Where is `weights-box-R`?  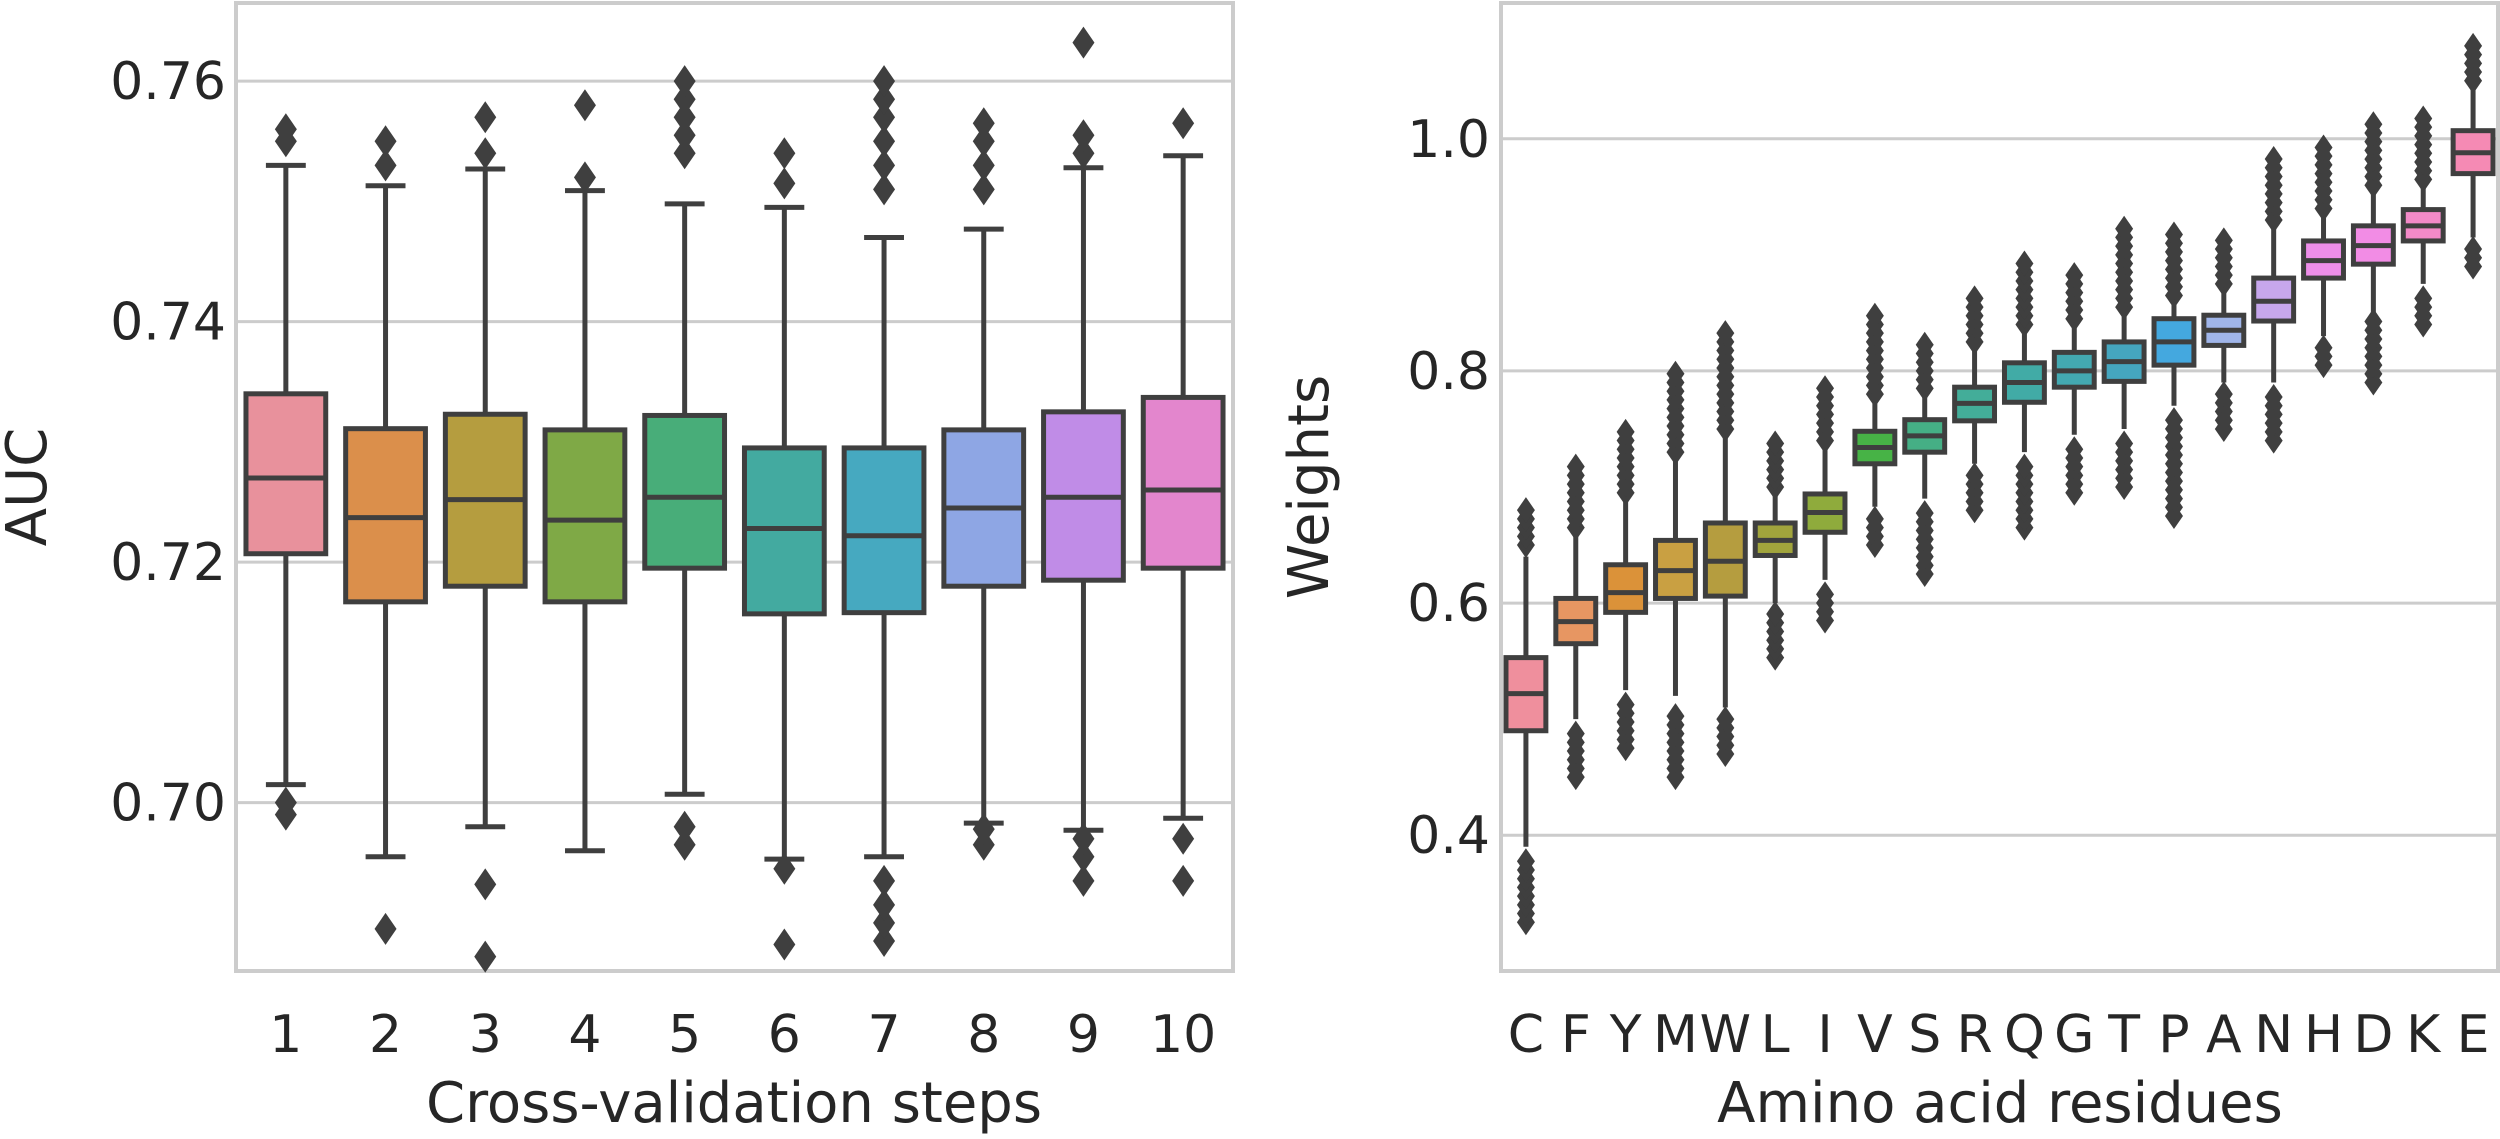 weights-box-R is located at coordinates (1975, 404).